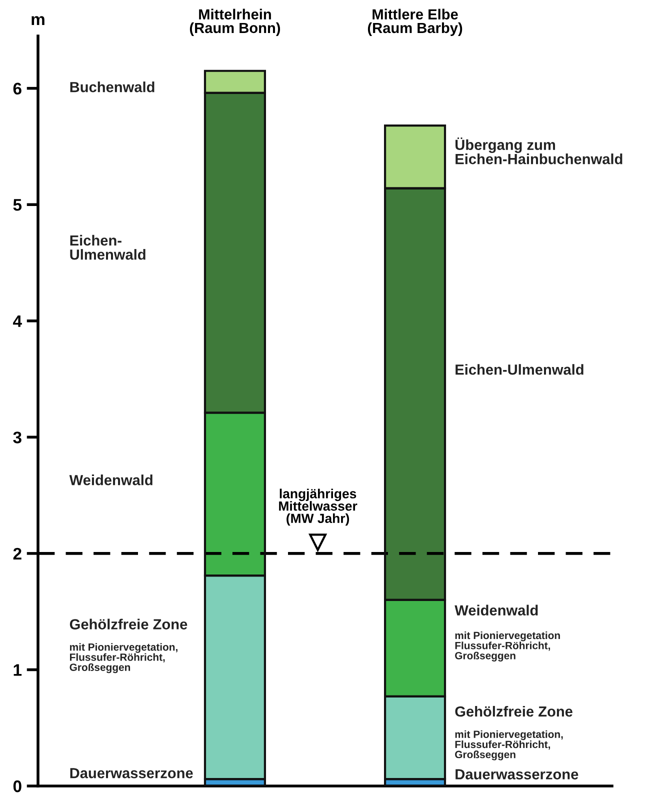 The image size is (646, 794). Describe the element at coordinates (539, 150) in the screenshot. I see `annotation: Übergang zum Eichen-Hainbuchenwald` at that location.